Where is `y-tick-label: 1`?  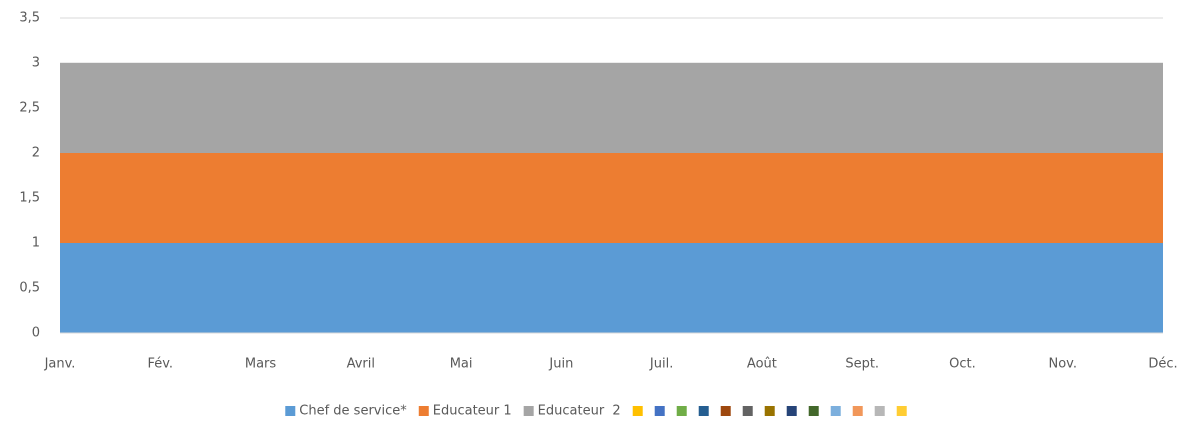 y-tick-label: 1 is located at coordinates (36, 243).